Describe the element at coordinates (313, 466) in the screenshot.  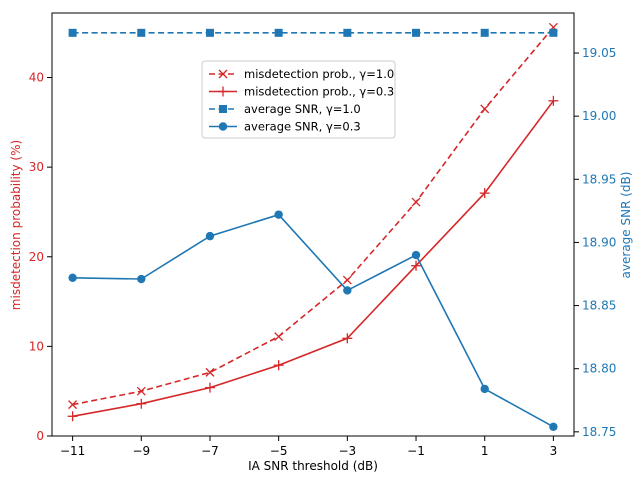
I see `x-axis-label: IA SNR threshold (dB)` at that location.